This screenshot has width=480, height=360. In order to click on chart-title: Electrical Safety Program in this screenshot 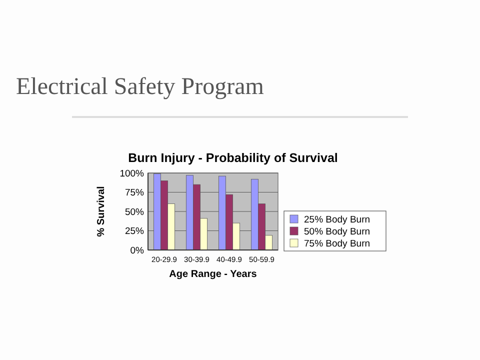, I will do `click(140, 87)`.